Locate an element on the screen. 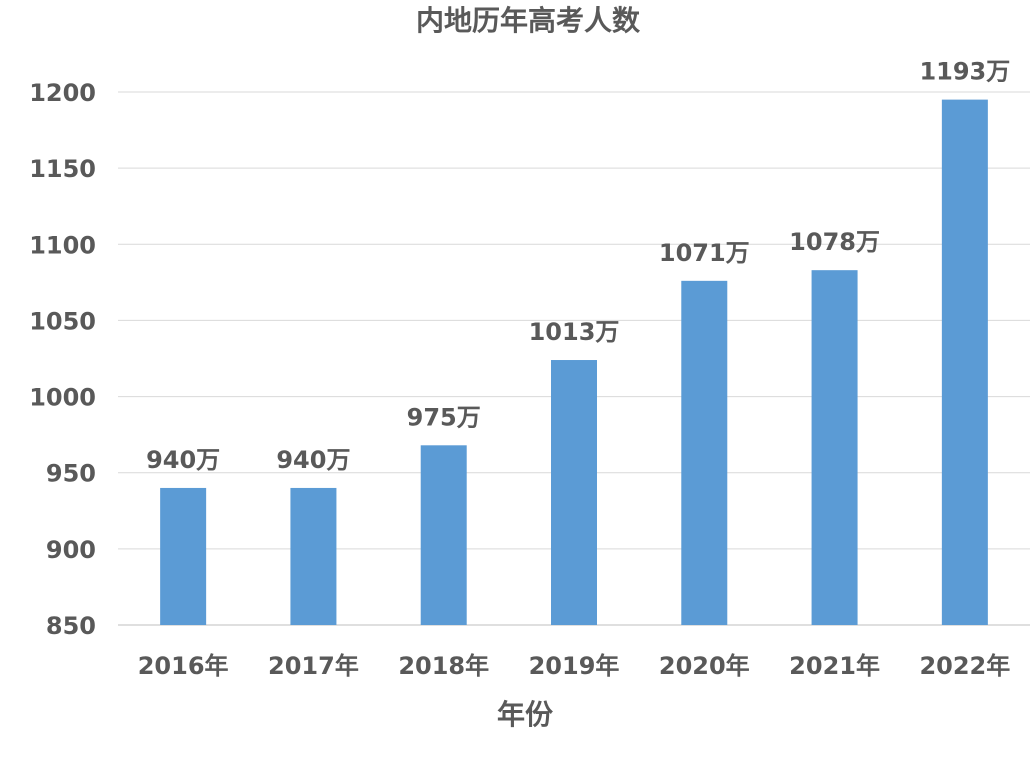 This screenshot has width=1034, height=762. data-label: 1013万 is located at coordinates (574, 332).